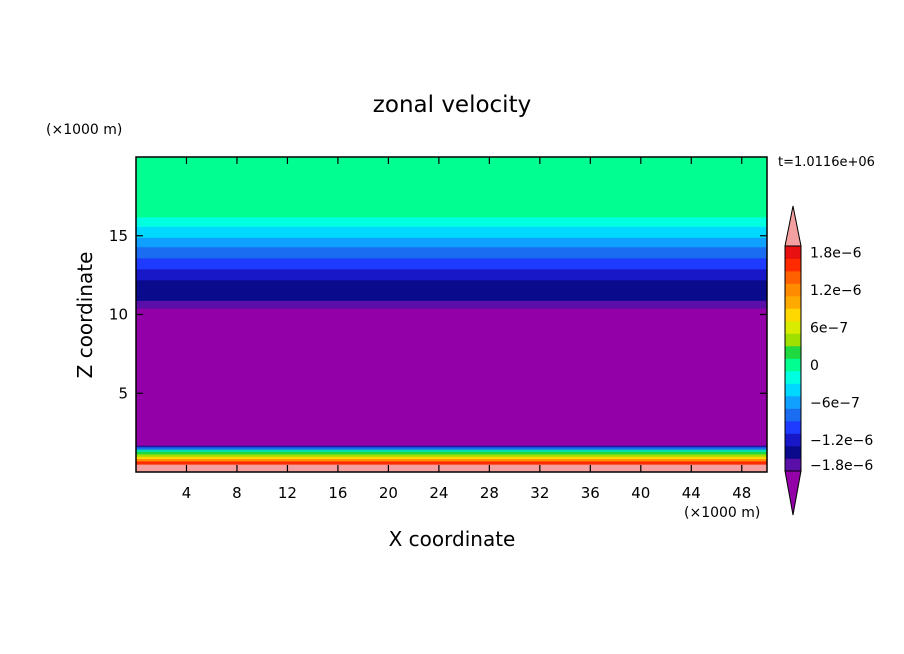 This screenshot has width=904, height=654. I want to click on colorbar-label: 6e−7, so click(829, 328).